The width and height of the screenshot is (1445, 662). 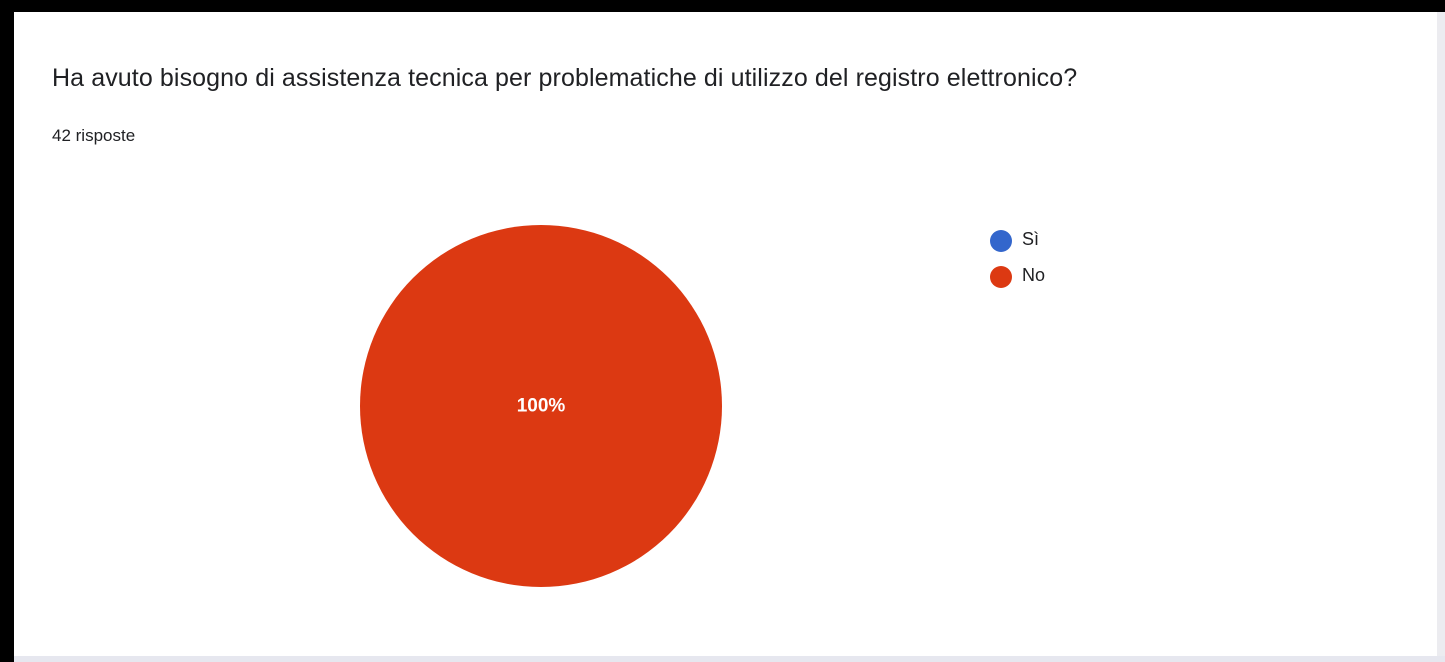 I want to click on frame-bottom-border, so click(x=729, y=659).